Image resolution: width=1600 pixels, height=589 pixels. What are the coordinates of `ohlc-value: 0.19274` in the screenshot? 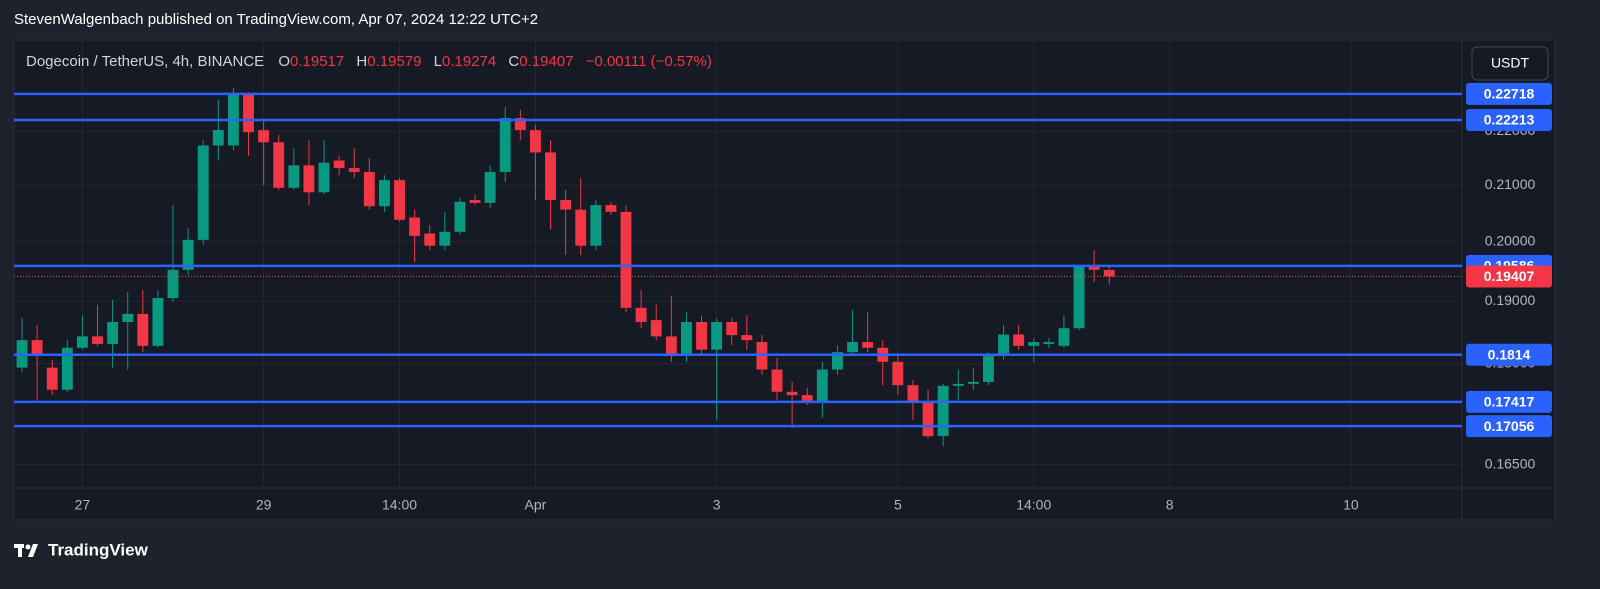 It's located at (469, 61).